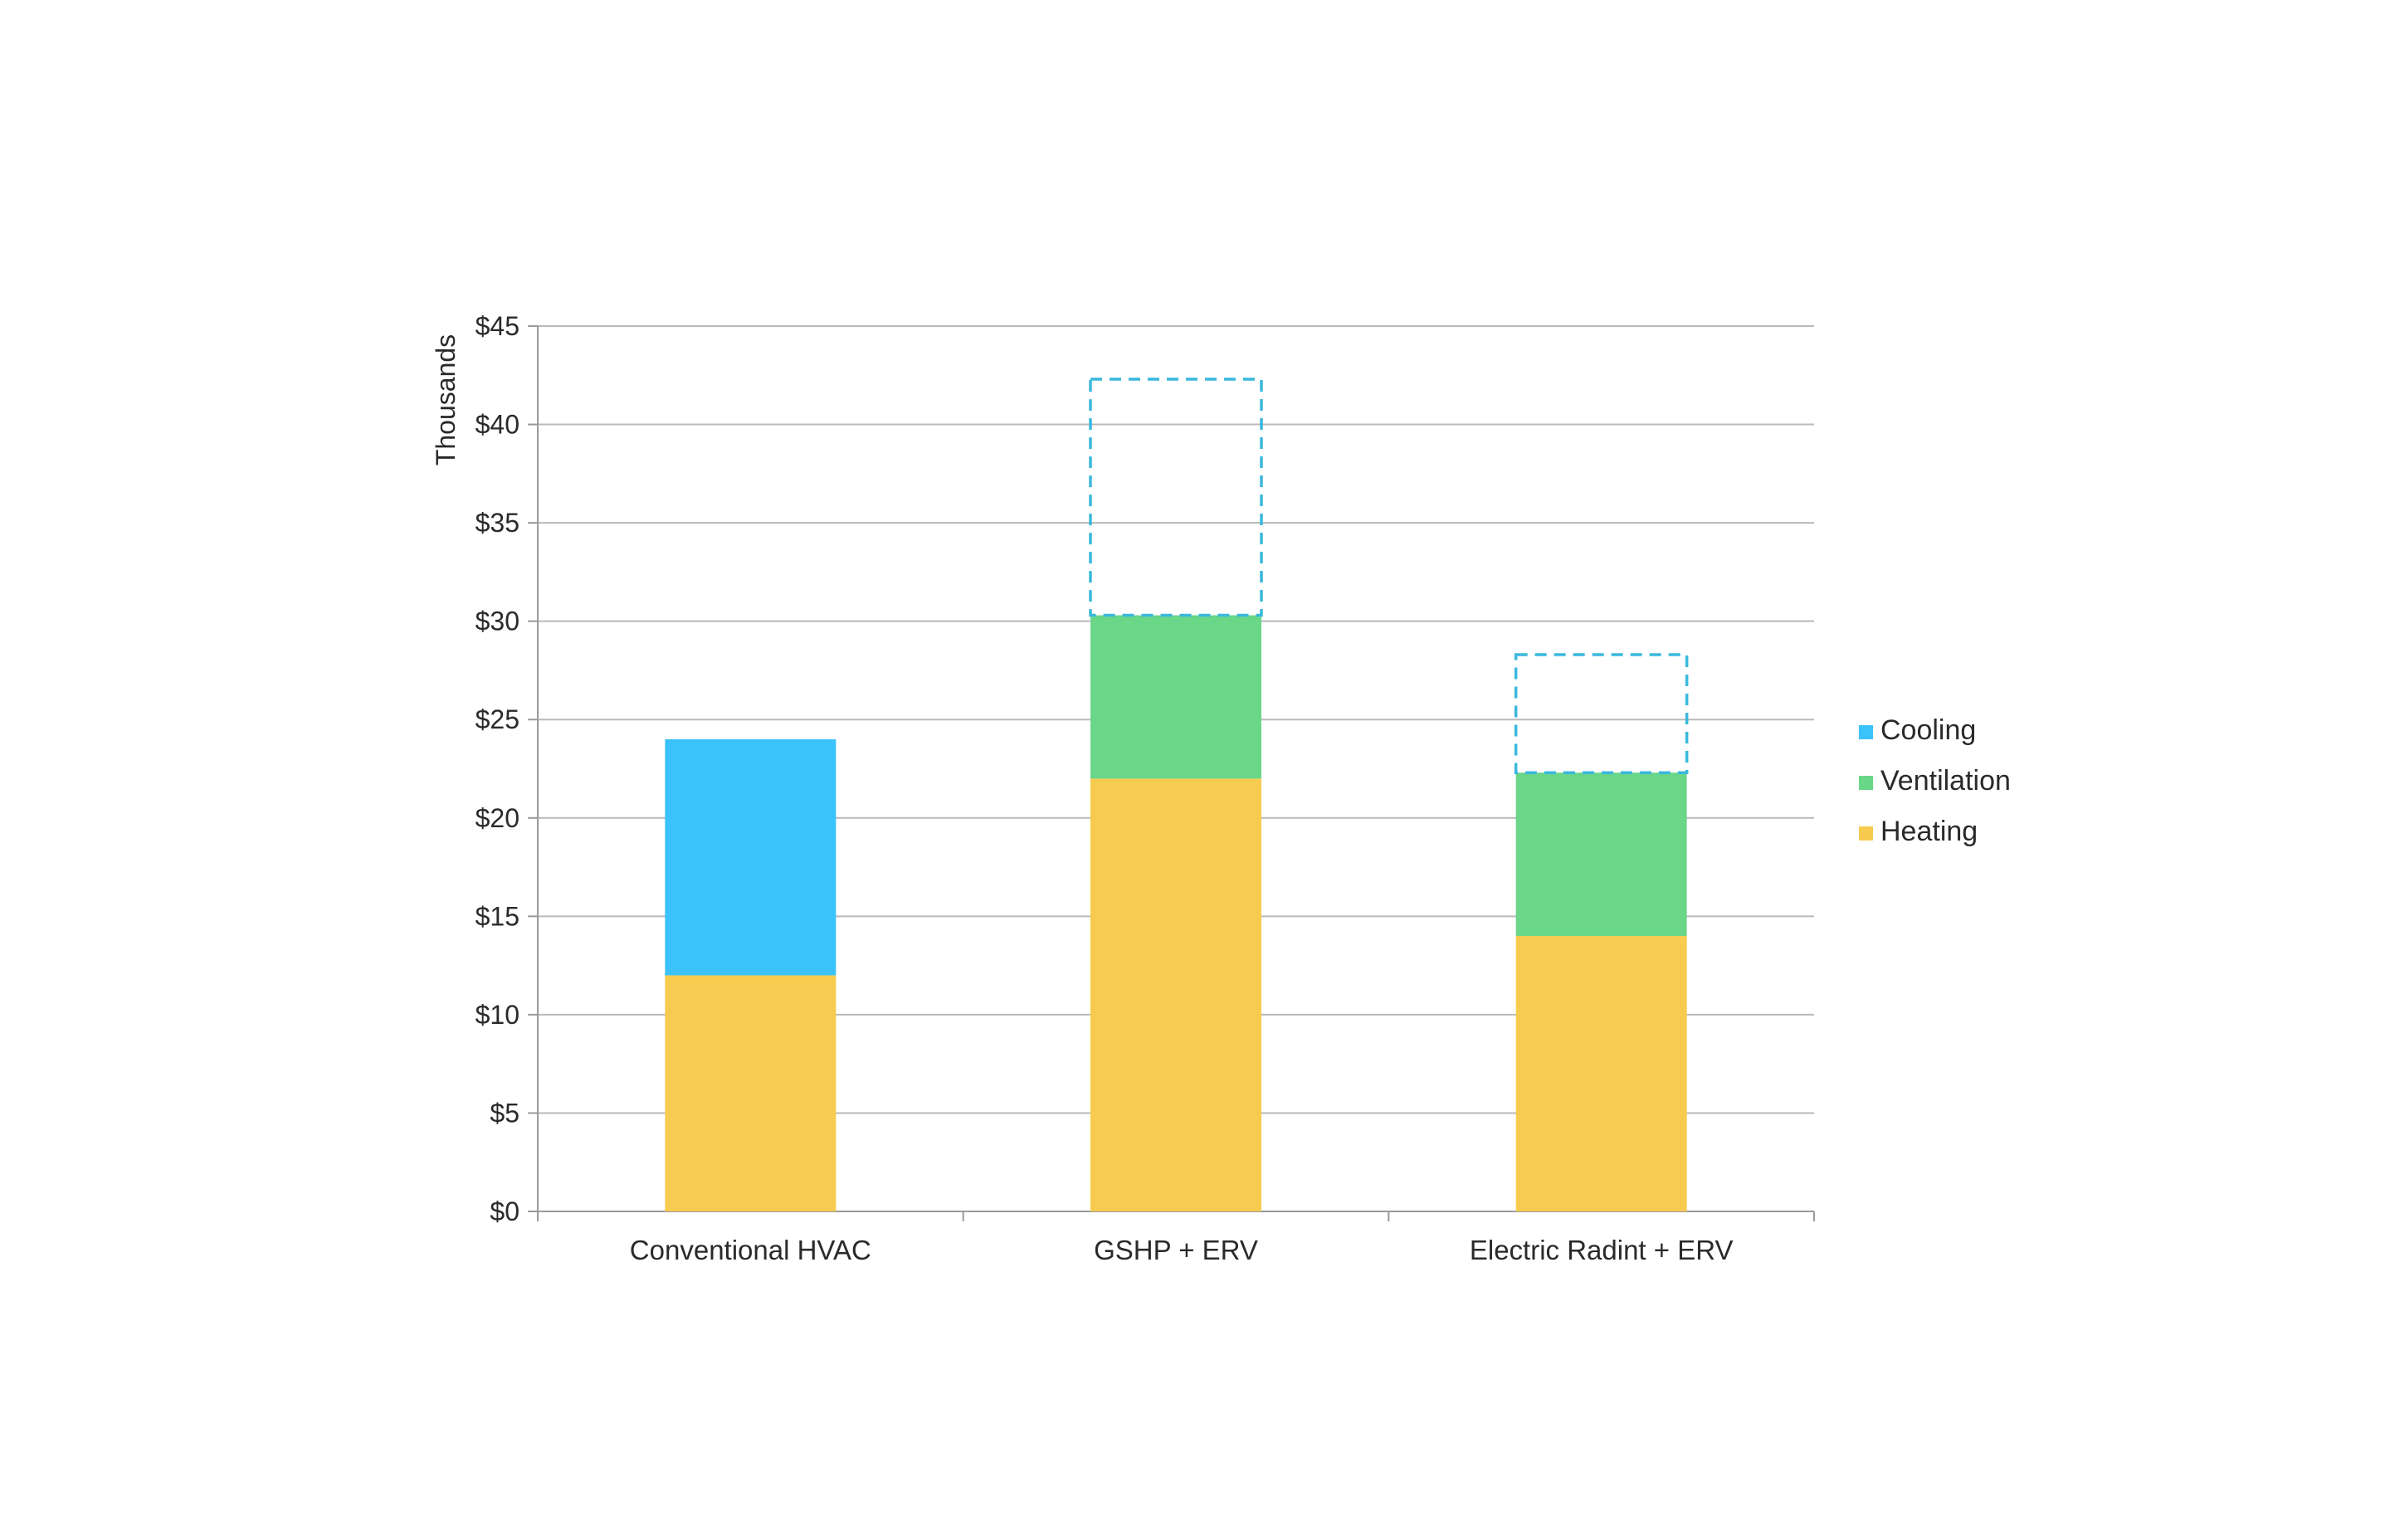 The height and width of the screenshot is (1540, 2390). I want to click on y-tick-label: $10, so click(498, 1015).